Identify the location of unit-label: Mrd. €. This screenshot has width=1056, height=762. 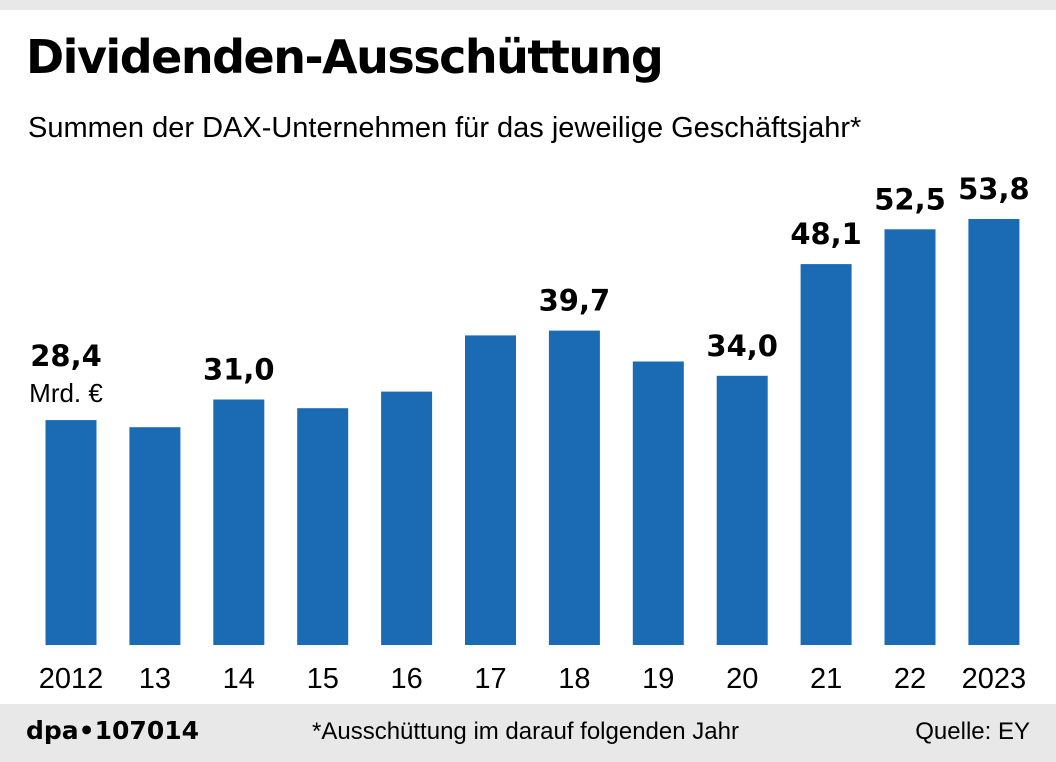
(66, 393).